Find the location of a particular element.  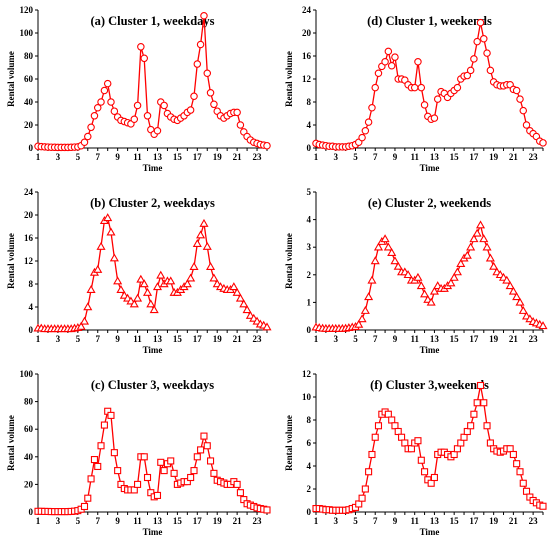

y-tick-label: 80 is located at coordinates (29, 402).